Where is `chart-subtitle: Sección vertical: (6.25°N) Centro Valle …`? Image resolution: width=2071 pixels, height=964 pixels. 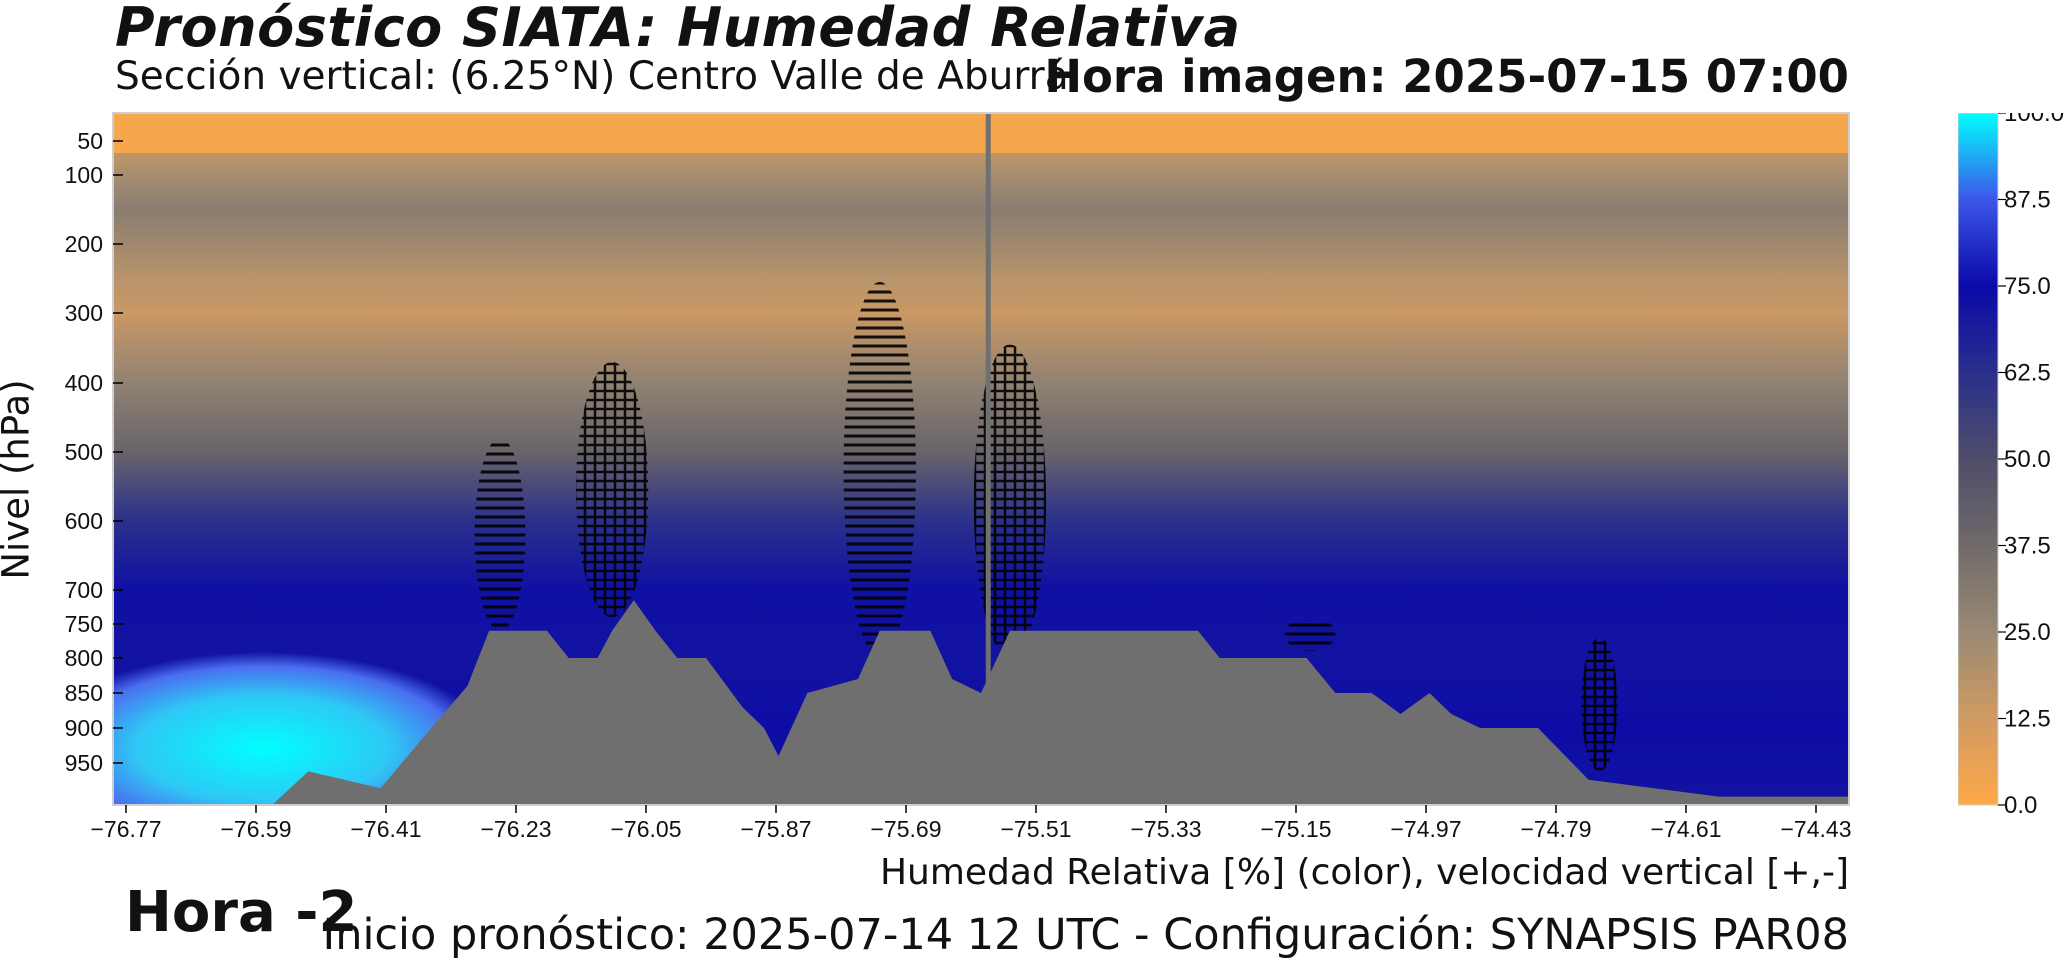
chart-subtitle: Sección vertical: (6.25°N) Centro Valle … is located at coordinates (592, 76).